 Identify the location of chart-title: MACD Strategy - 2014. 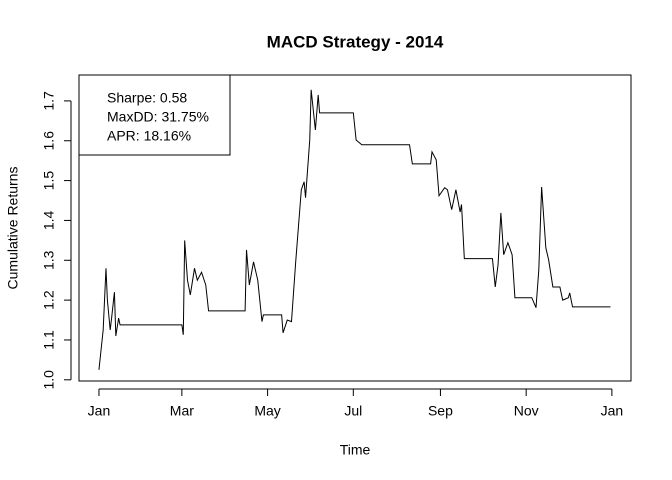
(355, 41).